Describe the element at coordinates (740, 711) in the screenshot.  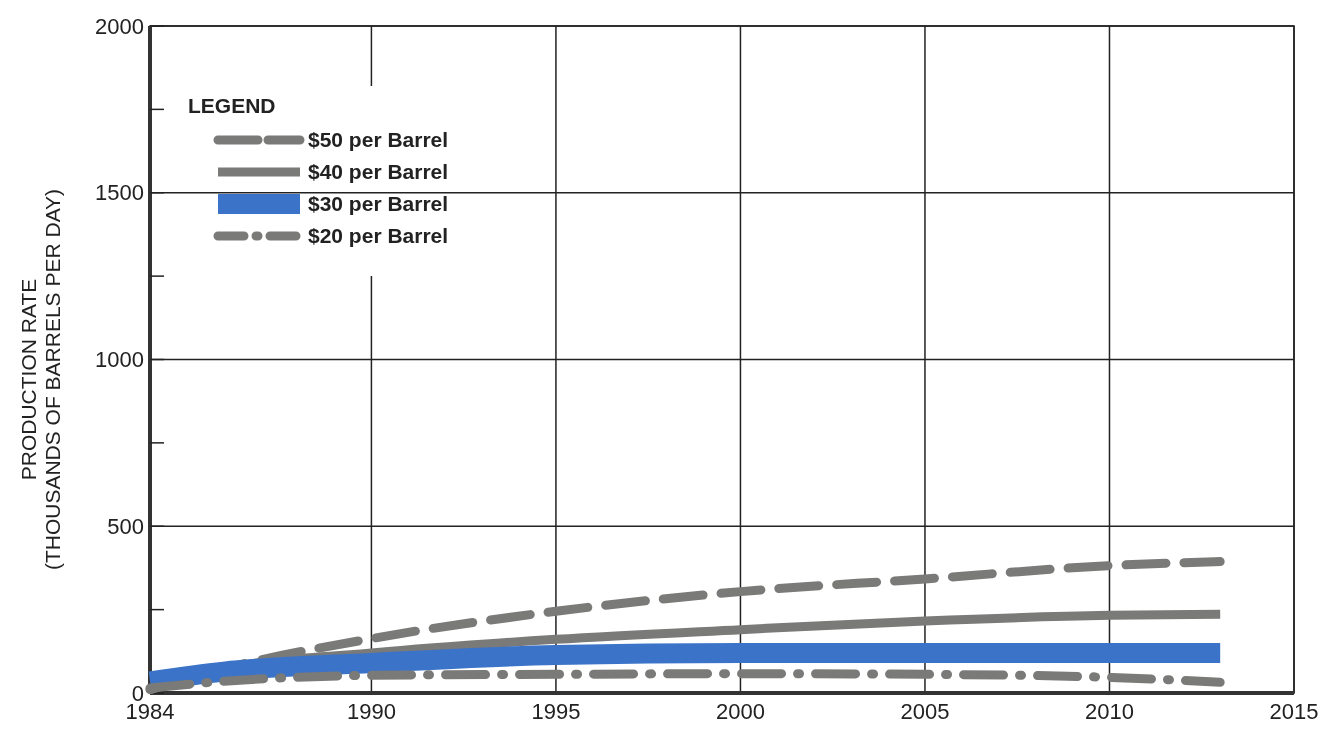
I see `x-tick-label: 2000` at that location.